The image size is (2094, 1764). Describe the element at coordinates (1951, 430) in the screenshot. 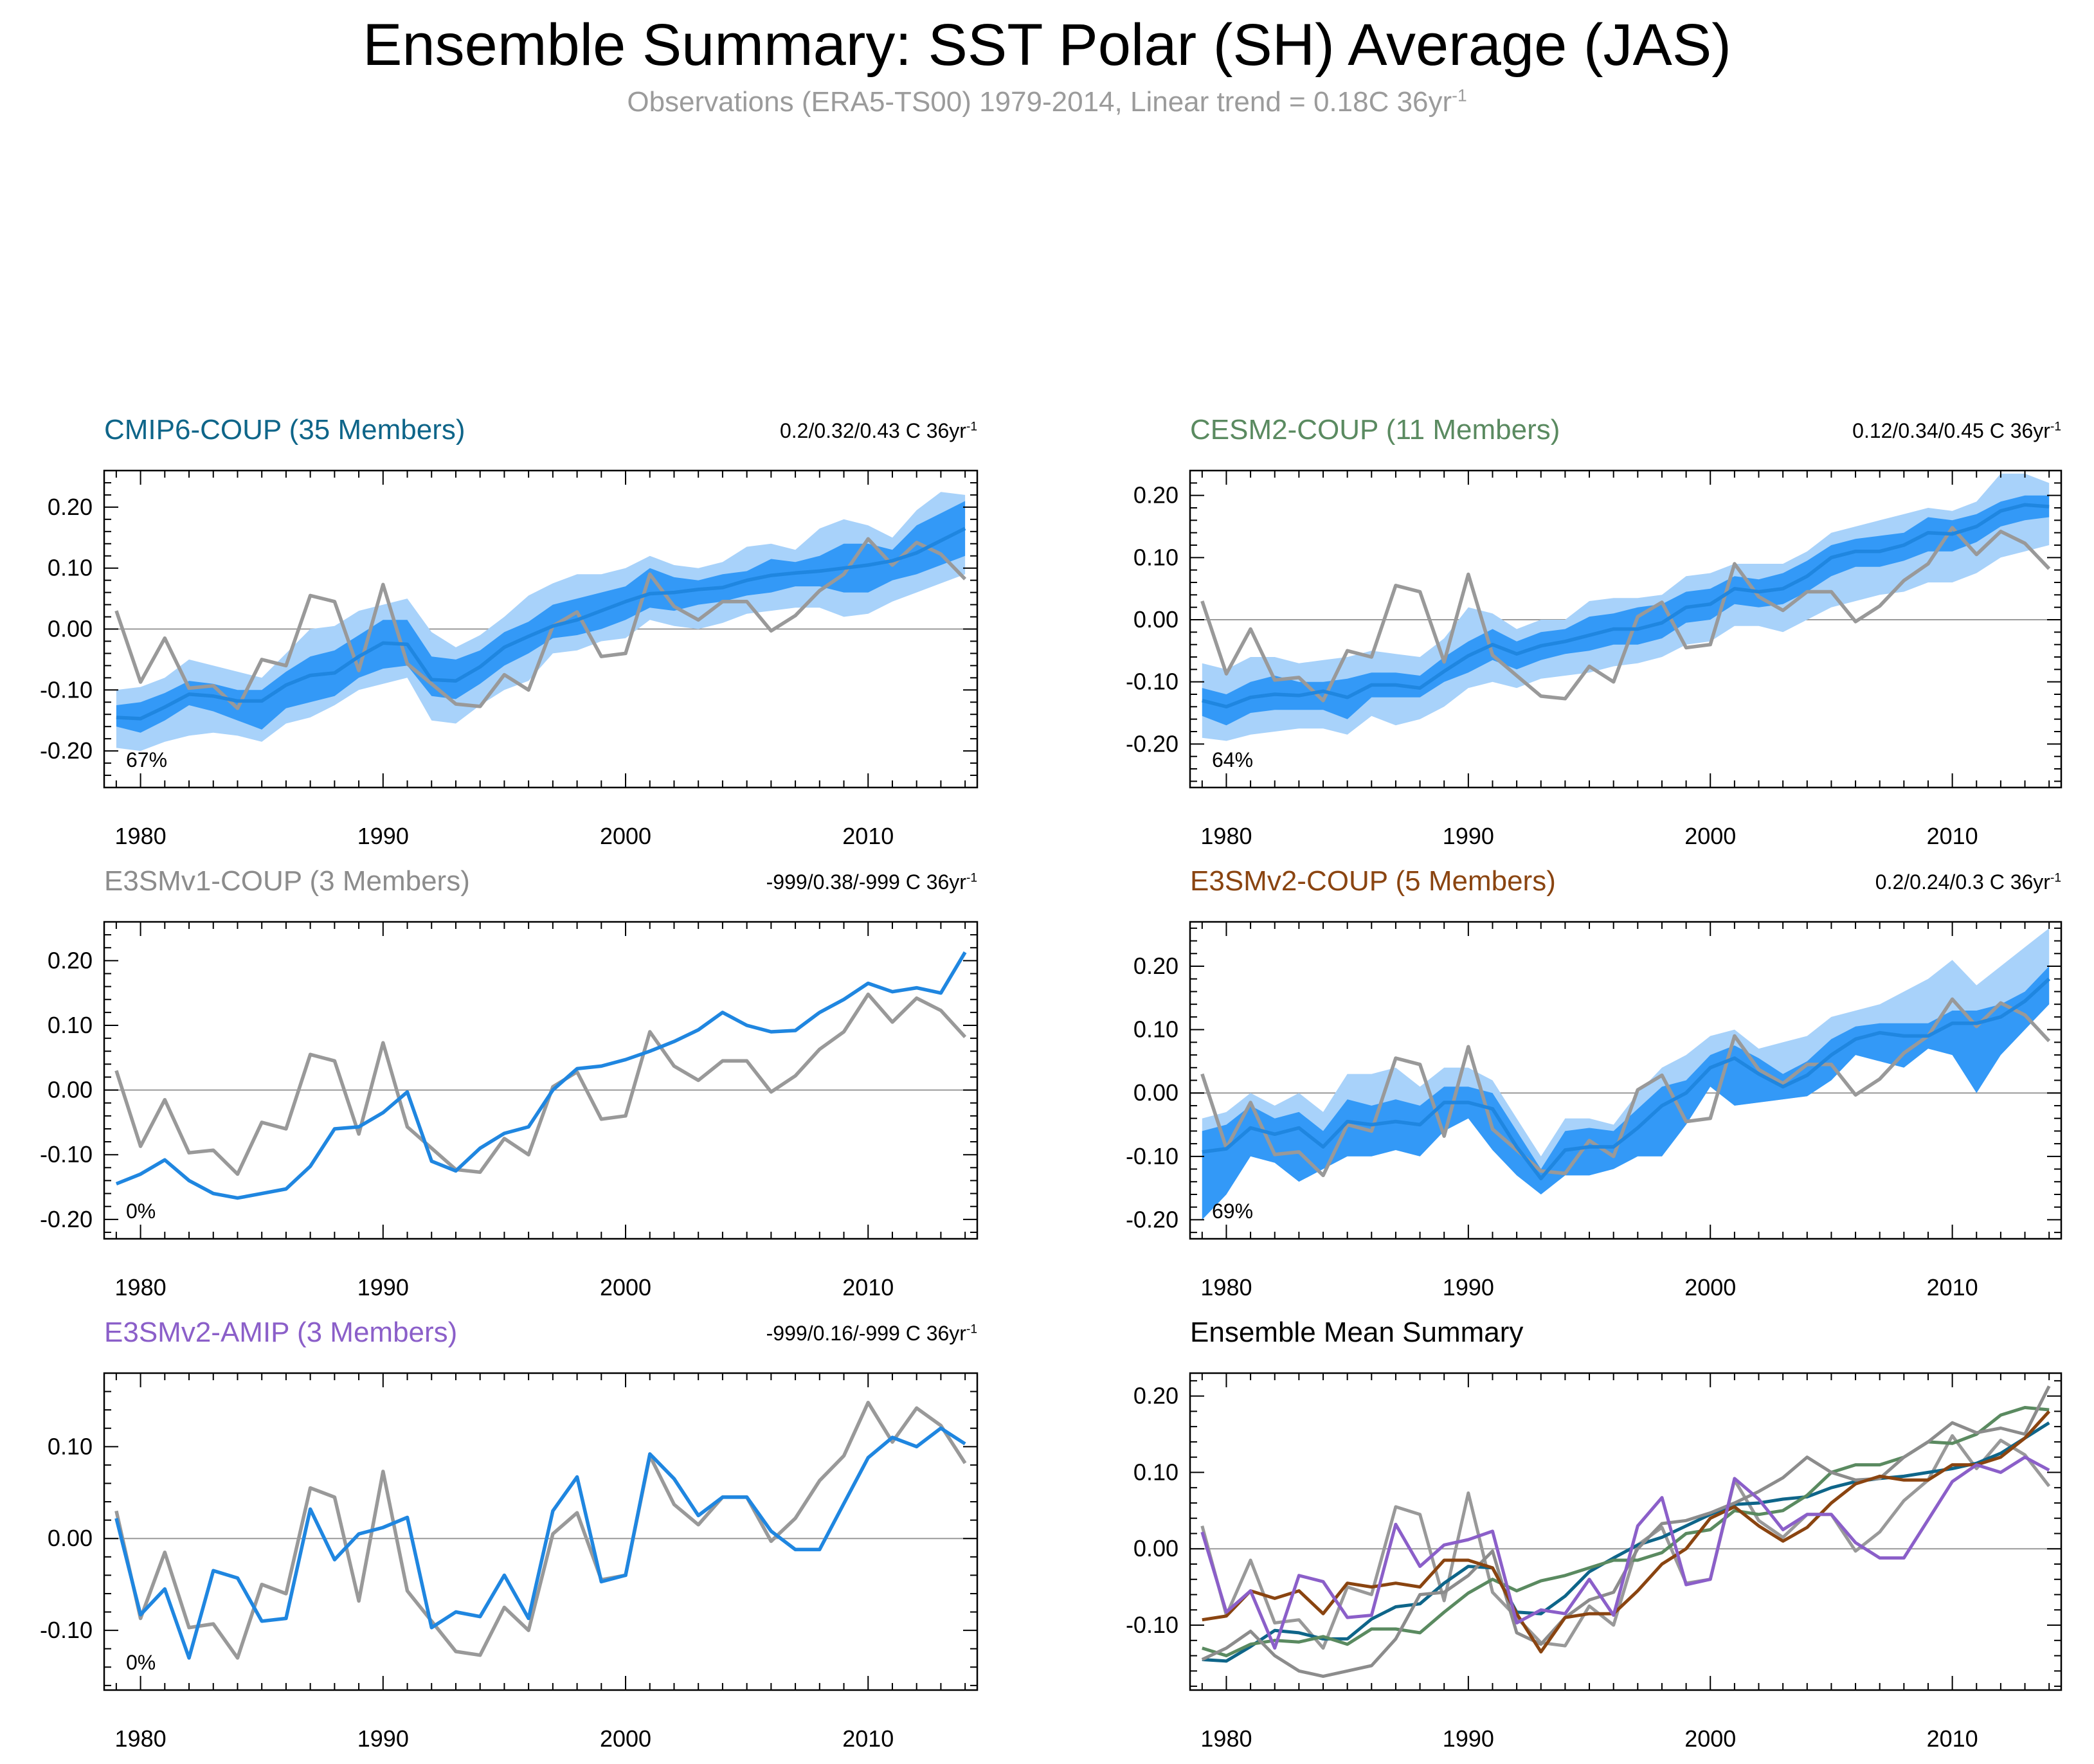

I see `trend-text: 0.12/0.34/0.45 C 36yr` at that location.